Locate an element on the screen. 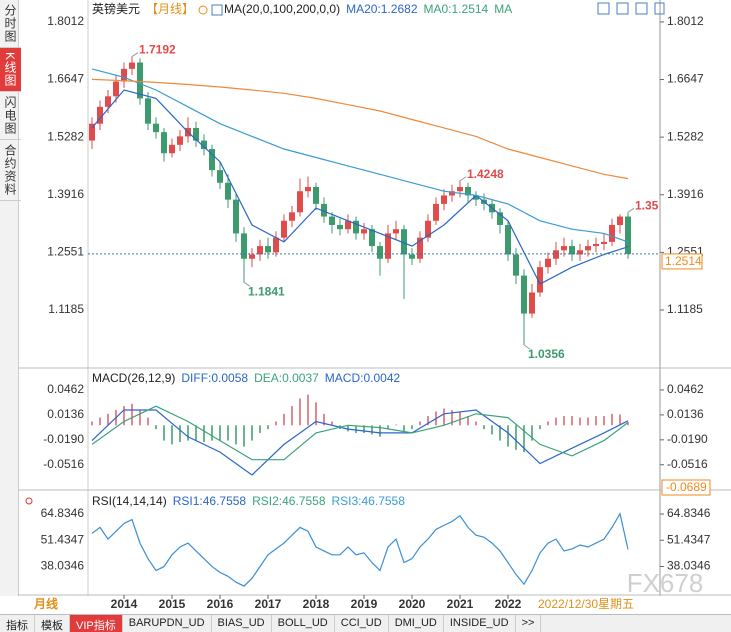  last-price-tag is located at coordinates (682, 261).